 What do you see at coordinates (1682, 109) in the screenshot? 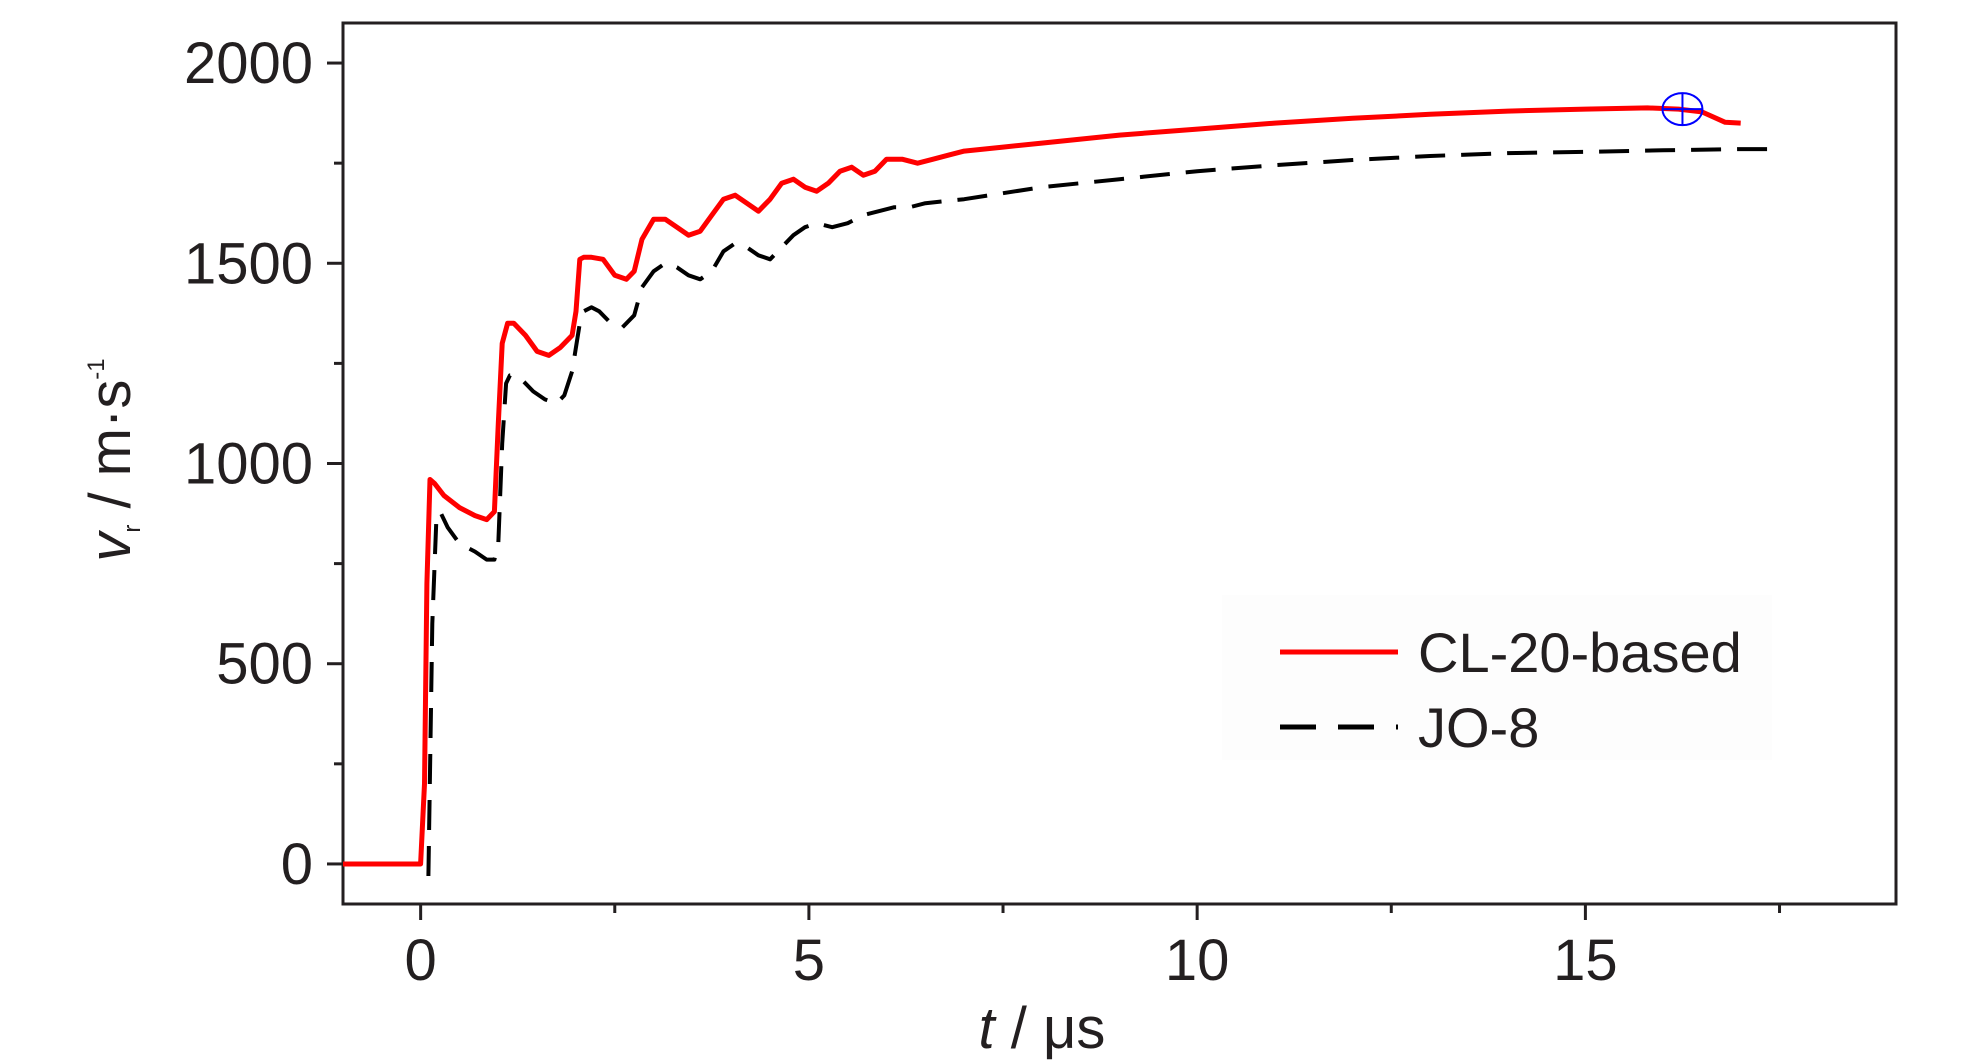
I see `highlight-marker` at bounding box center [1682, 109].